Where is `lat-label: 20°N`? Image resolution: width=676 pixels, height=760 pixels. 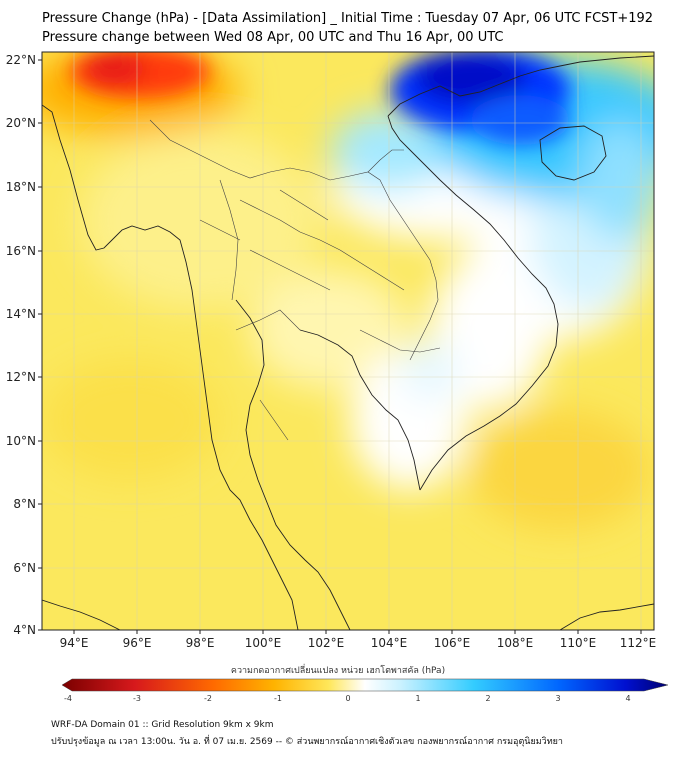
lat-label: 20°N is located at coordinates (21, 123).